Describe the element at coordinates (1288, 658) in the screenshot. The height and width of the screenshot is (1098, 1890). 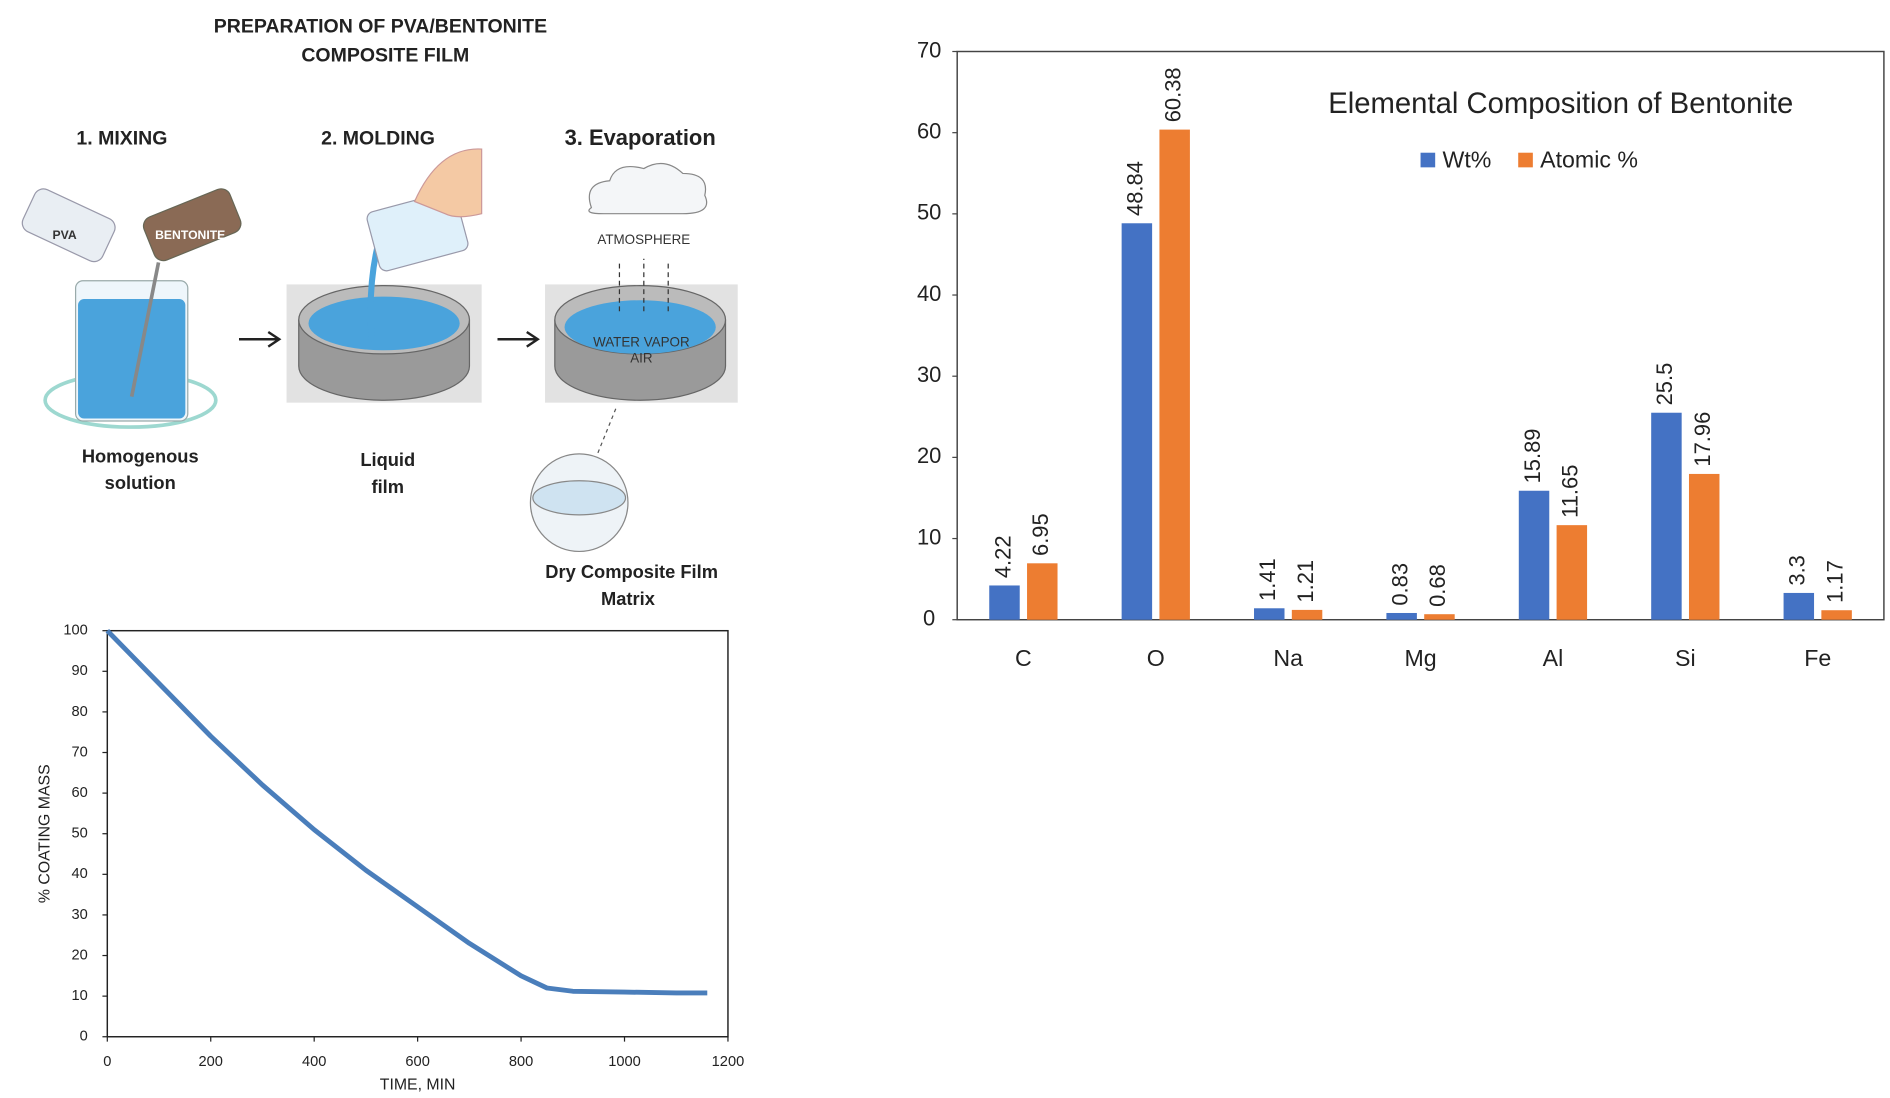
I see `x-tick-label: Na` at that location.